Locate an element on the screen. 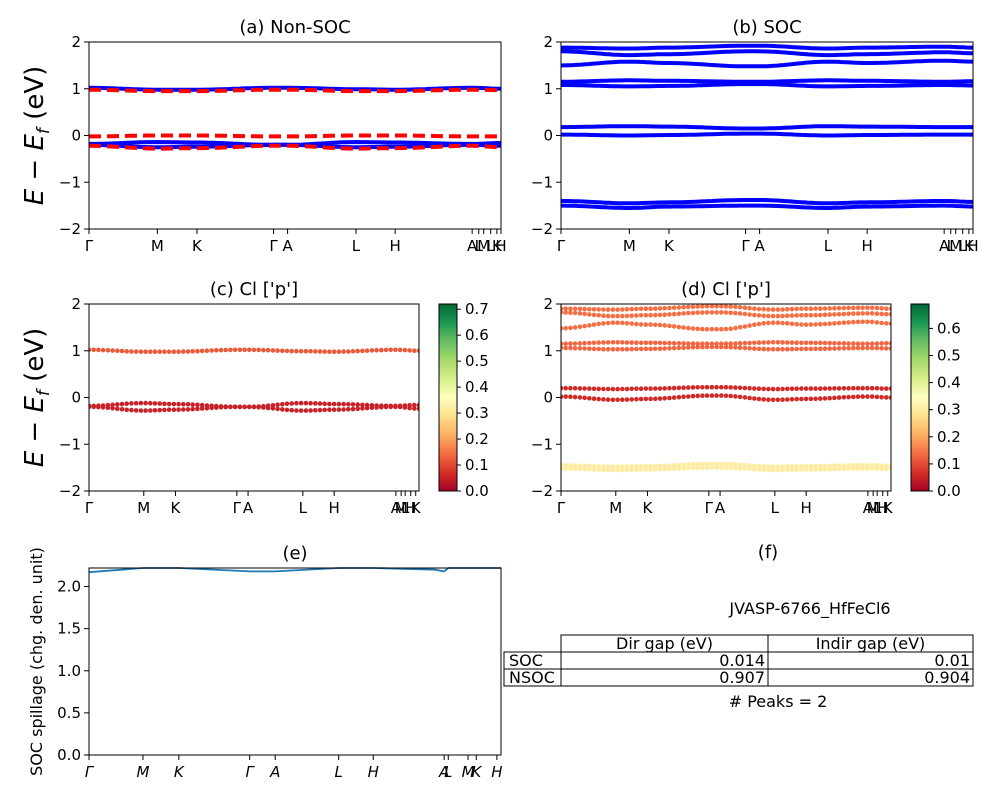 The height and width of the screenshot is (800, 1000). ylabel-subscript: f is located at coordinates (44, 391).